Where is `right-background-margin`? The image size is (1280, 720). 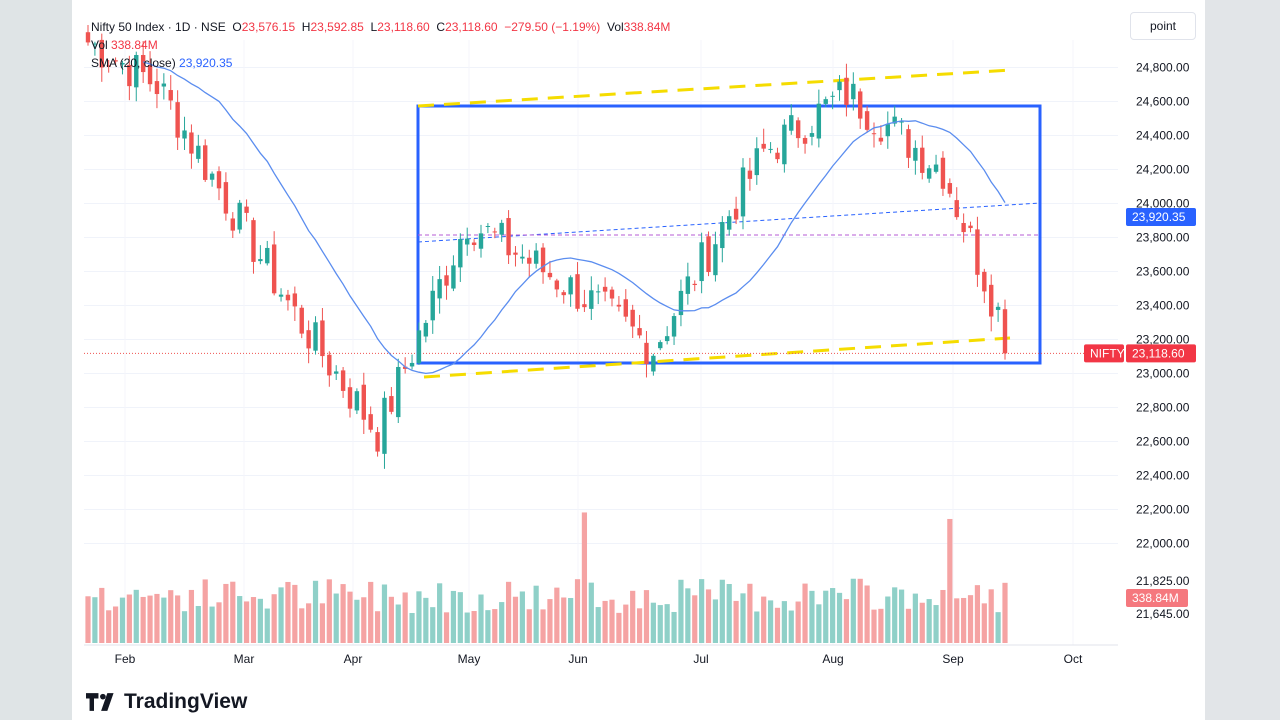
right-background-margin is located at coordinates (1242, 360).